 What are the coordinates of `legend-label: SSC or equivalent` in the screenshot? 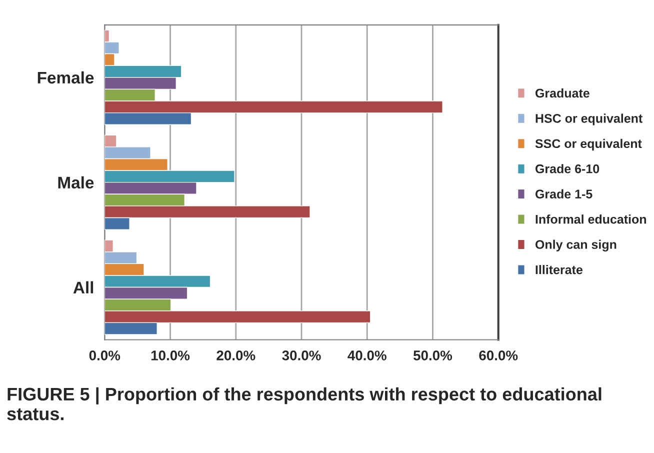 It's located at (588, 144).